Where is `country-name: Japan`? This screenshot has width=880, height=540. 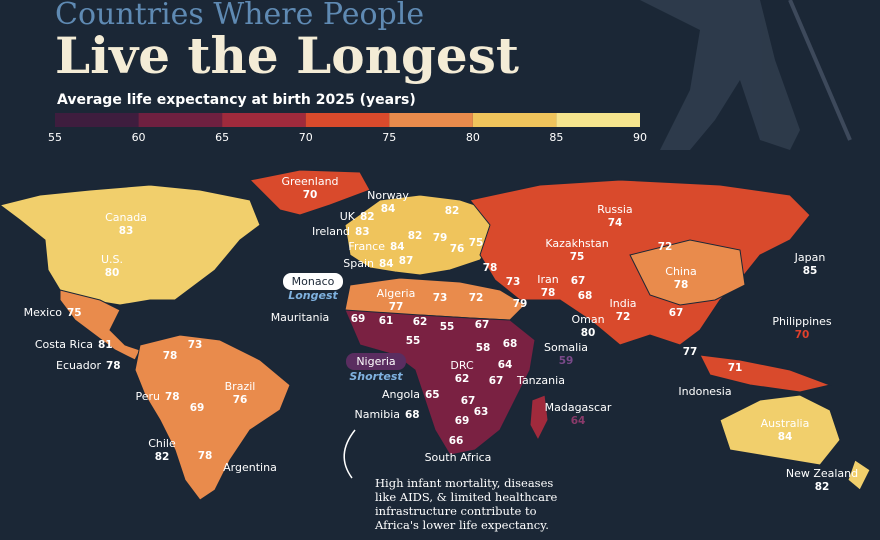 country-name: Japan is located at coordinates (810, 257).